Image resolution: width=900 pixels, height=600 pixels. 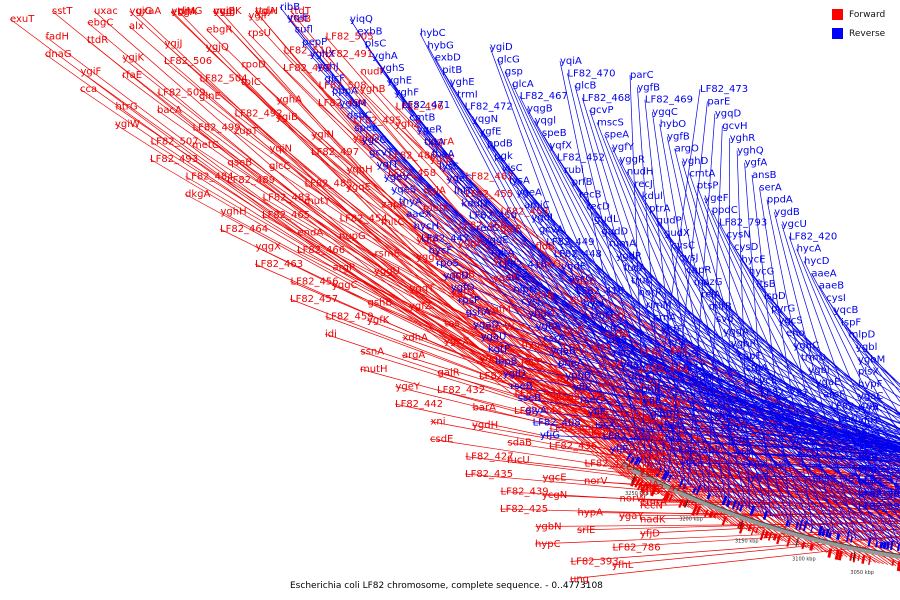 What do you see at coordinates (580, 397) in the screenshot?
I see `forward-gene-label: LF82_426` at bounding box center [580, 397].